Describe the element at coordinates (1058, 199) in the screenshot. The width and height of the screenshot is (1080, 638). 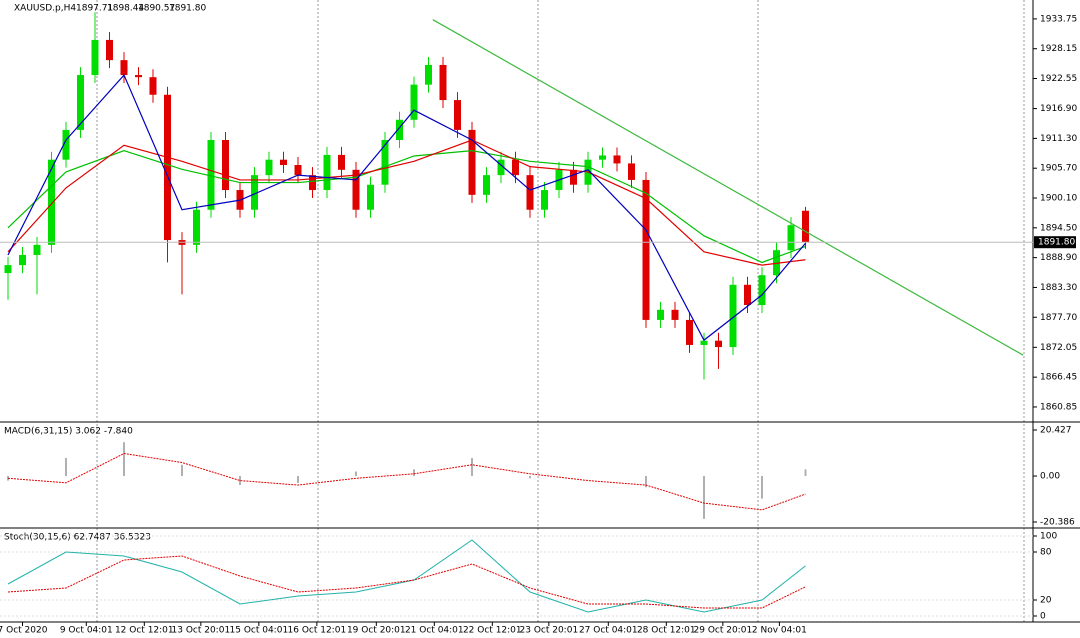
I see `y-tick-label: 1900.10` at that location.